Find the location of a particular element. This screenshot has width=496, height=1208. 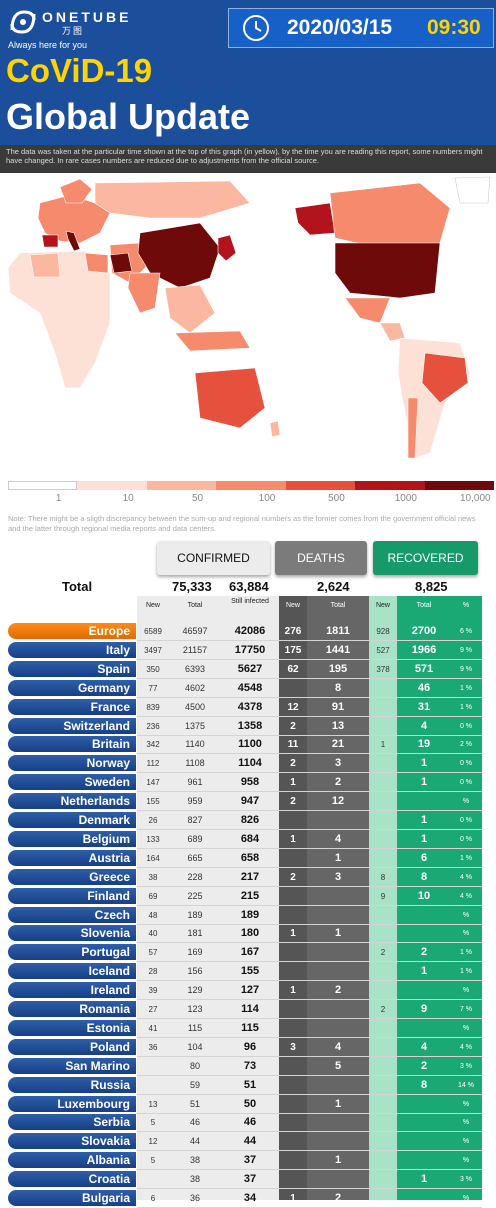

cell-still: 180 is located at coordinates (250, 933).